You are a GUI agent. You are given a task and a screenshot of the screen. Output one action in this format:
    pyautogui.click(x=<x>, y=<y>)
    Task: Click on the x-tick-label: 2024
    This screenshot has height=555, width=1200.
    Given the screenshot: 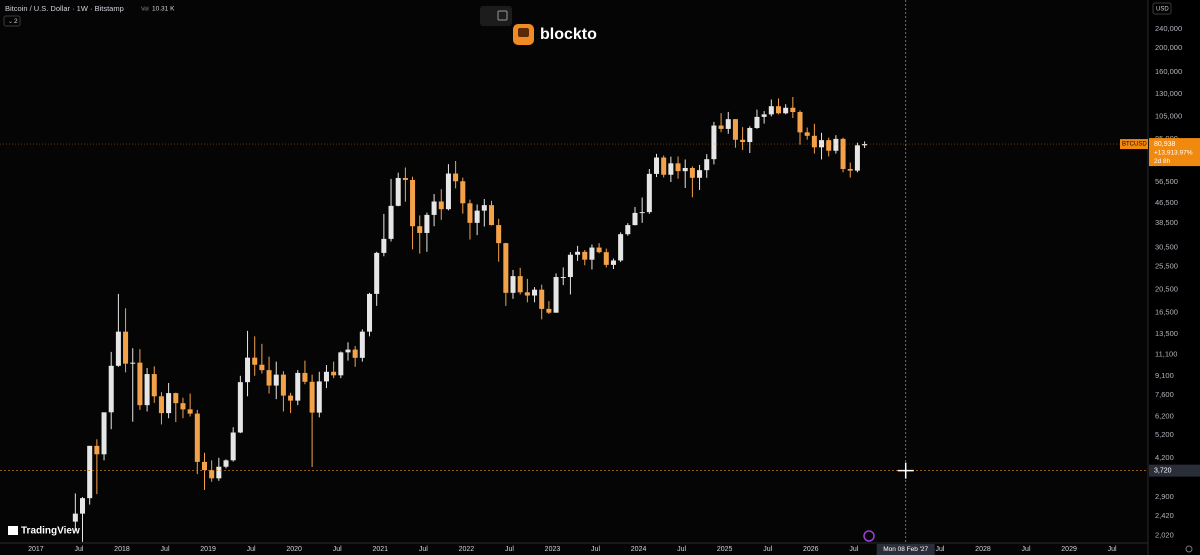 What is the action you would take?
    pyautogui.click(x=639, y=549)
    